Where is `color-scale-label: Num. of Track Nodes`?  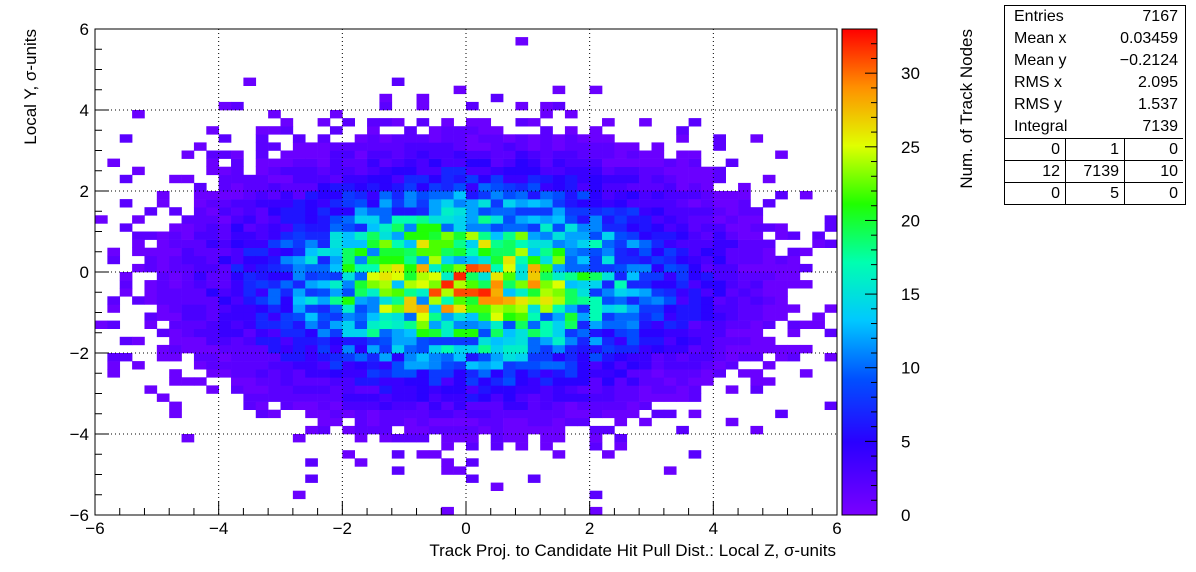 color-scale-label: Num. of Track Nodes is located at coordinates (966, 109).